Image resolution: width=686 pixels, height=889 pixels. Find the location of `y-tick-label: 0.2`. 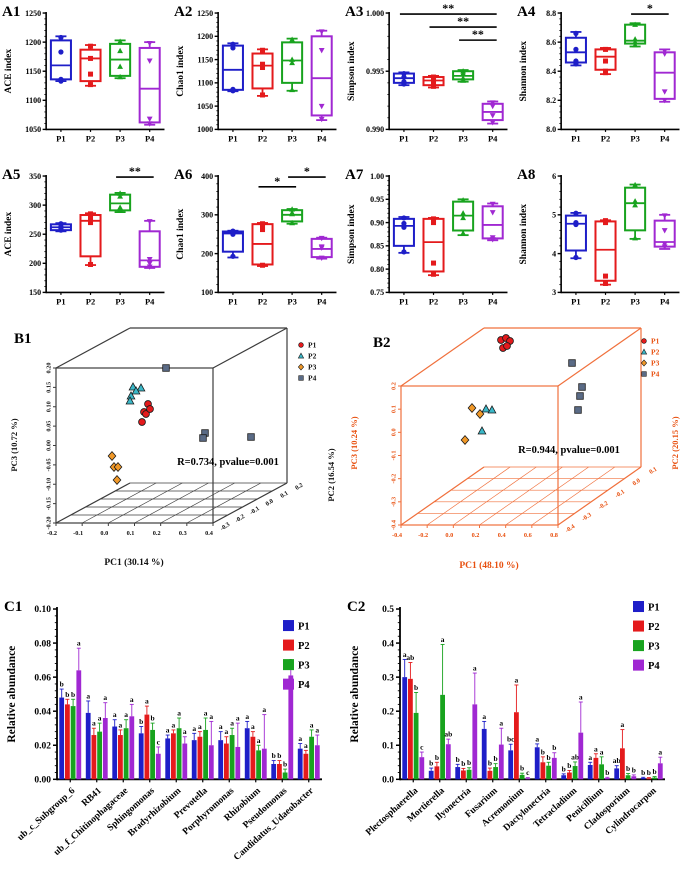

y-tick-label: 0.2 is located at coordinates (388, 712).